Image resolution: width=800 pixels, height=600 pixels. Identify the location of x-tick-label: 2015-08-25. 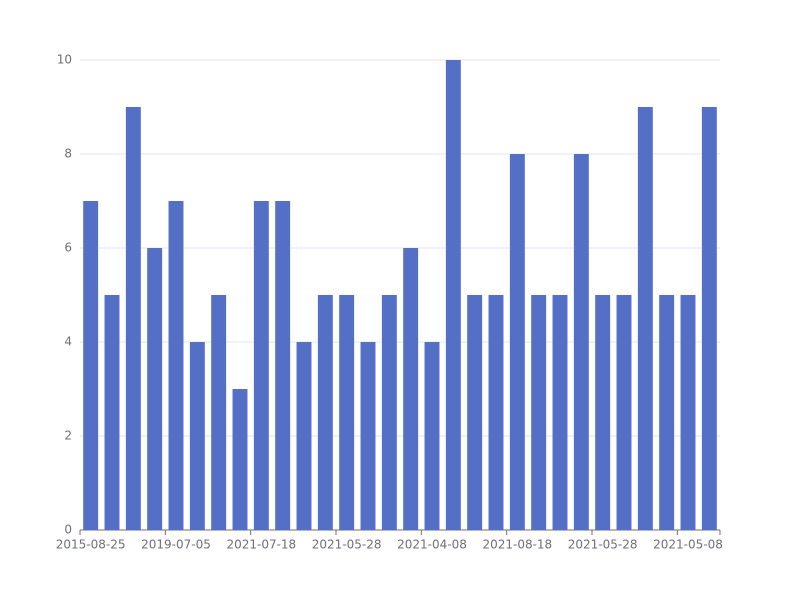
(91, 545).